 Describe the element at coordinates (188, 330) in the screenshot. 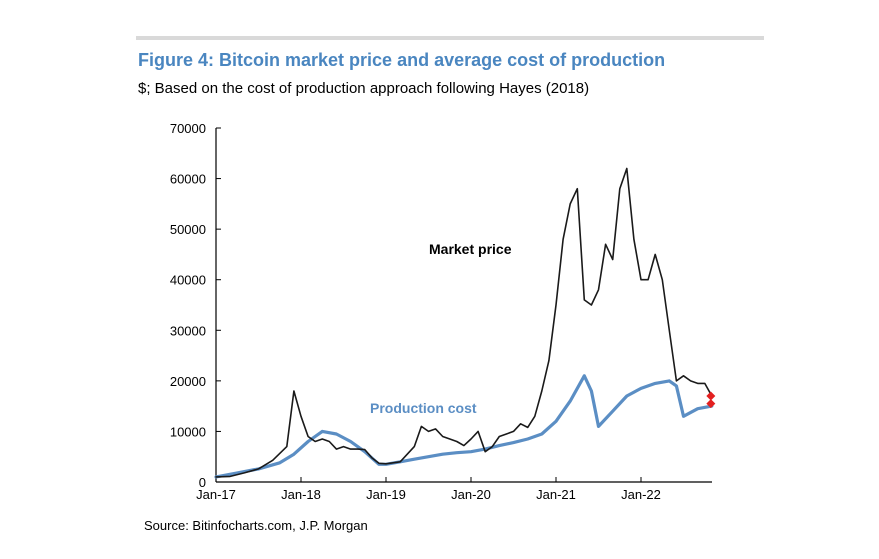

I see `y-tick-label: 30000` at that location.